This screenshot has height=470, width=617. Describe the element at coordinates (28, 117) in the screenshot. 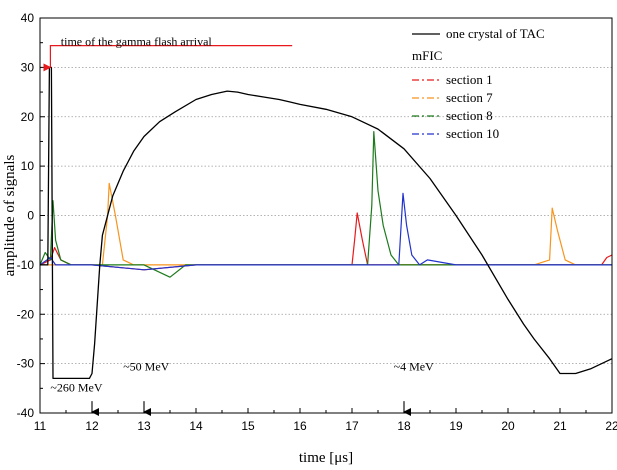

I see `y-tick-label: 20` at that location.